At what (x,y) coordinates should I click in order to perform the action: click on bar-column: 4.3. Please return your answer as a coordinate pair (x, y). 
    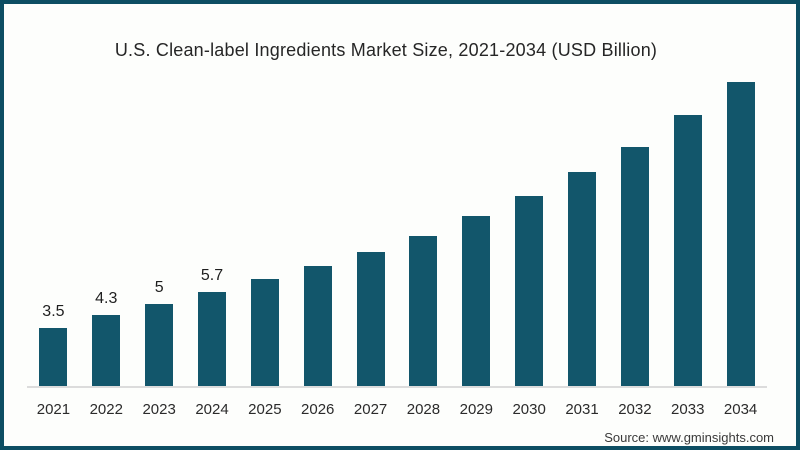
    Looking at the image, I should click on (106, 338).